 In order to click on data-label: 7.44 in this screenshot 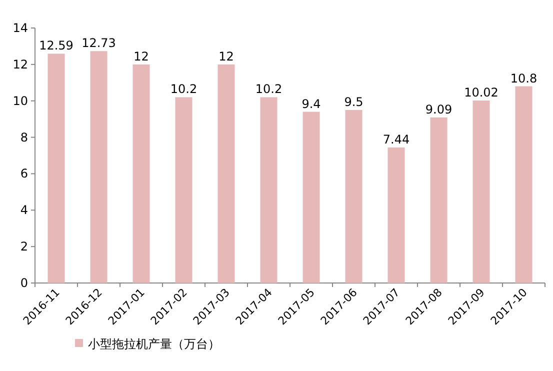, I will do `click(396, 139)`.